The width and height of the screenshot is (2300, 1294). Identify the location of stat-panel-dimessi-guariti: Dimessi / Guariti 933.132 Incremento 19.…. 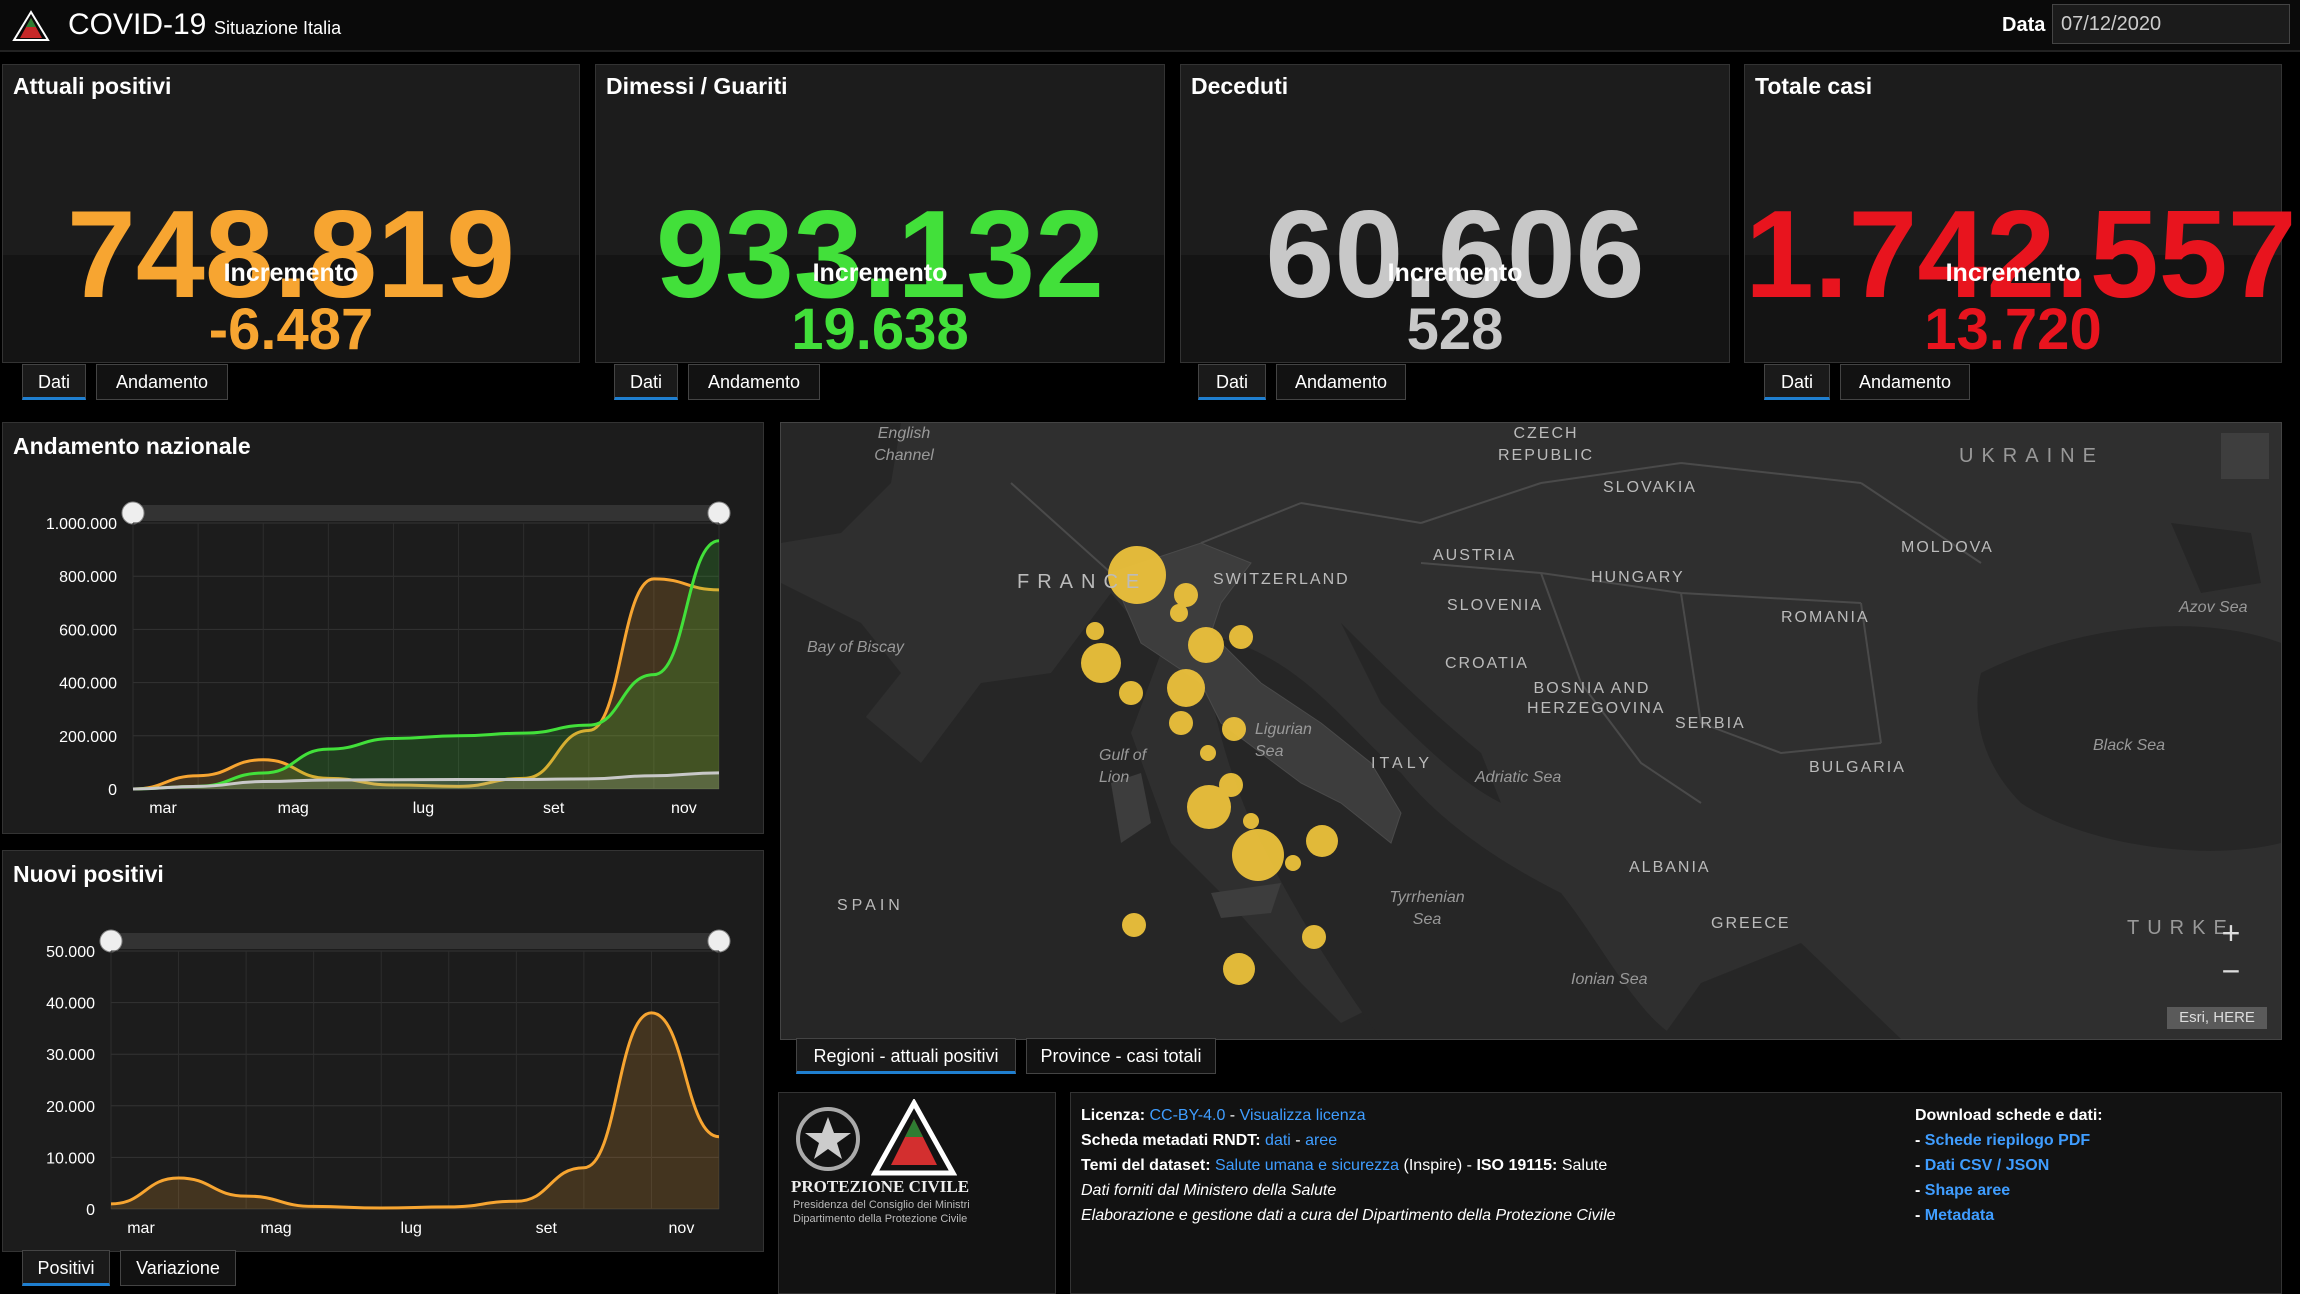
(880, 213).